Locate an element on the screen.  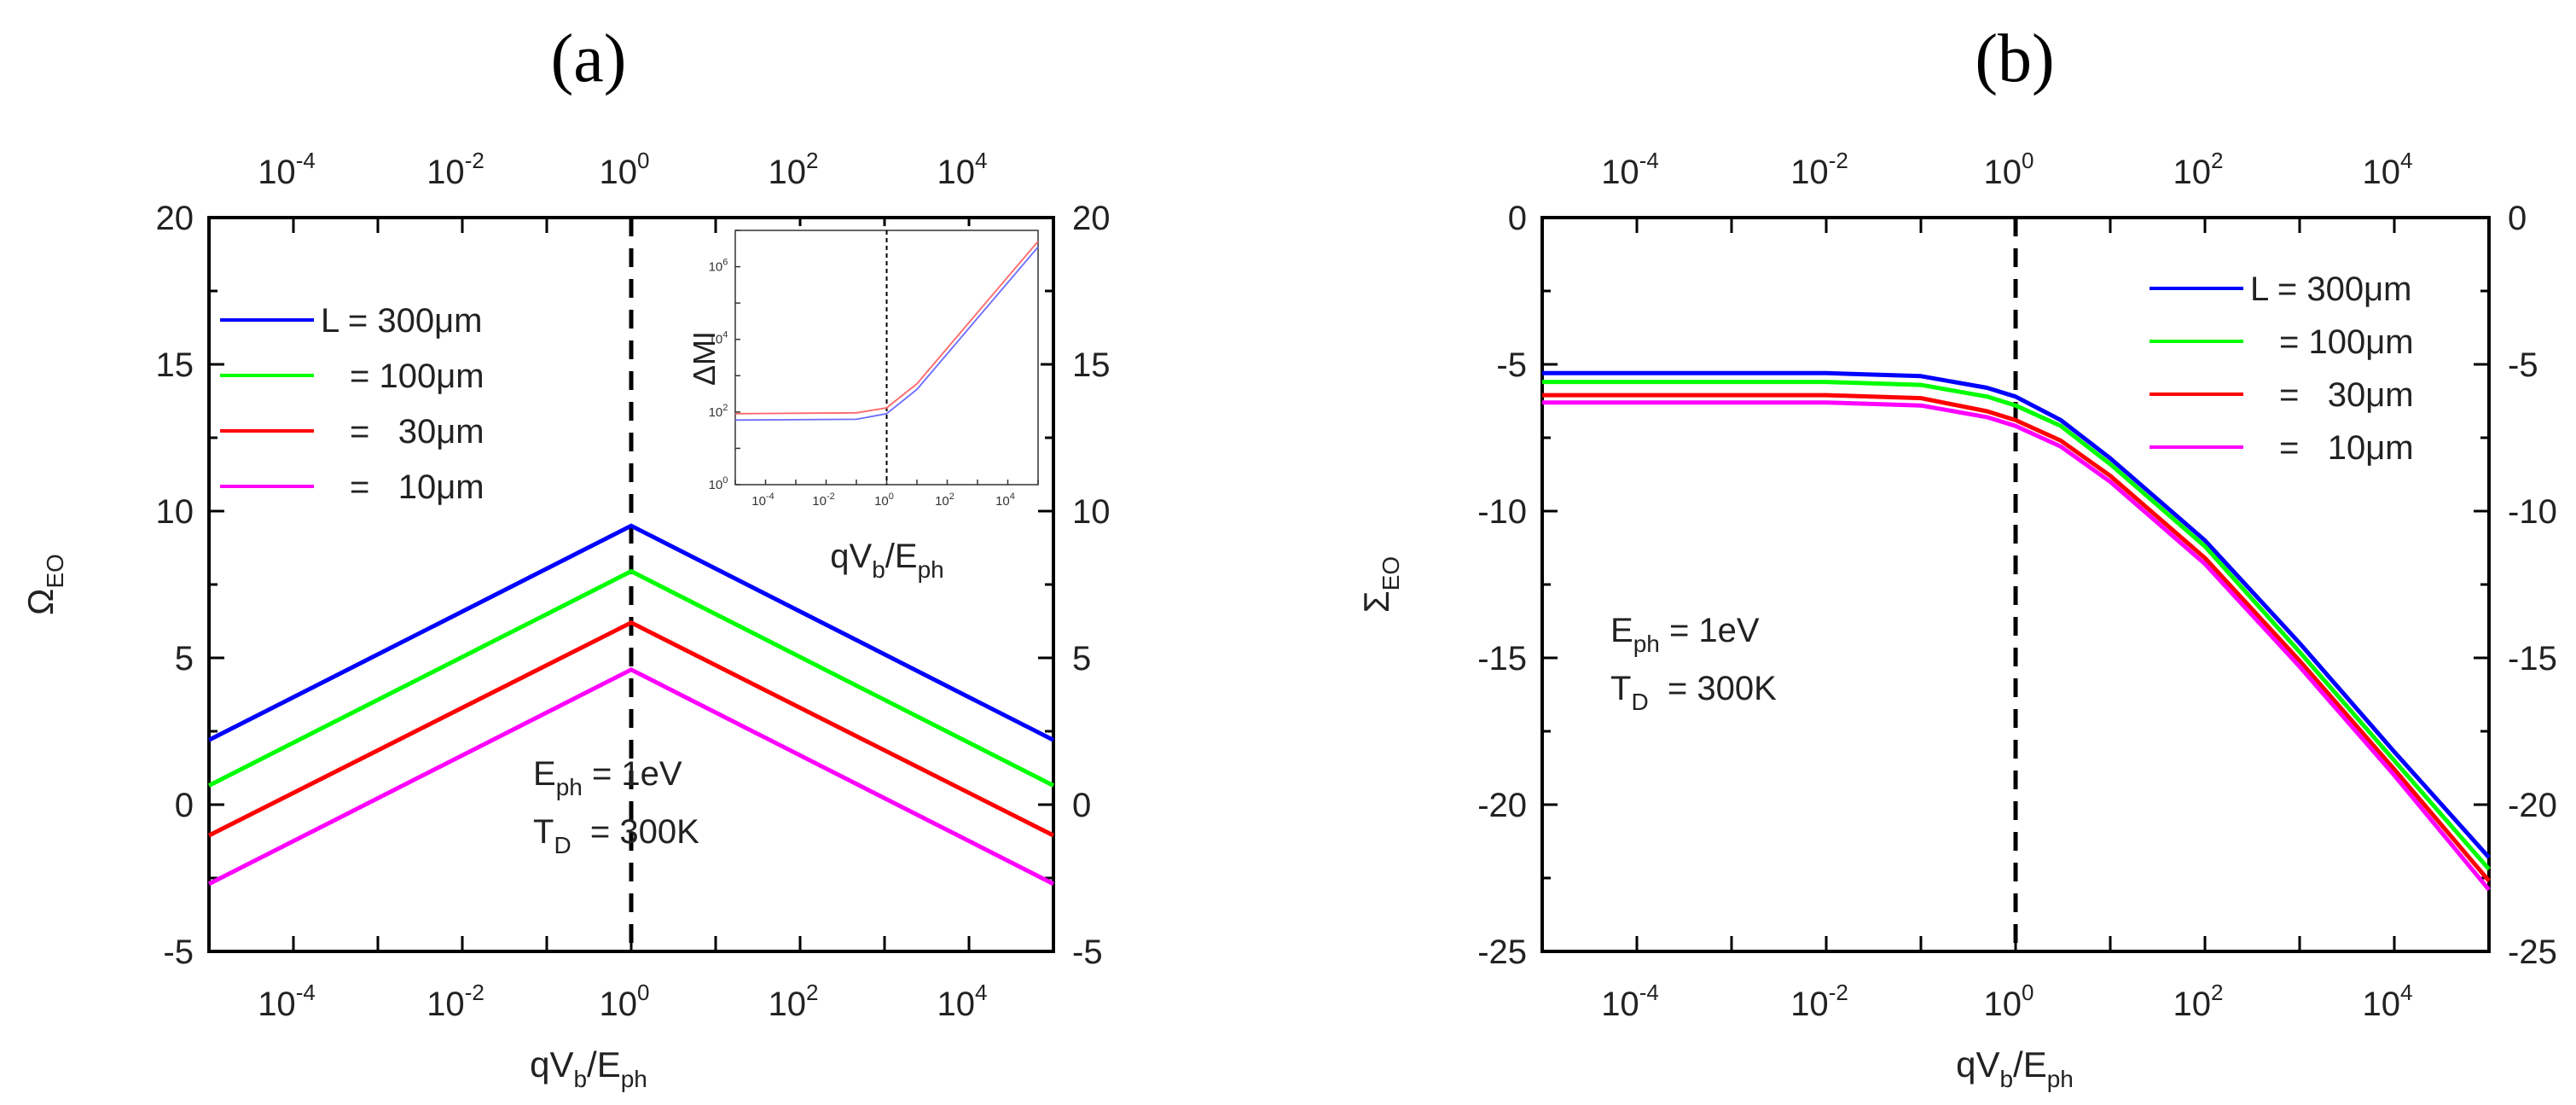
y-tick-label-left: 20 is located at coordinates (175, 218).